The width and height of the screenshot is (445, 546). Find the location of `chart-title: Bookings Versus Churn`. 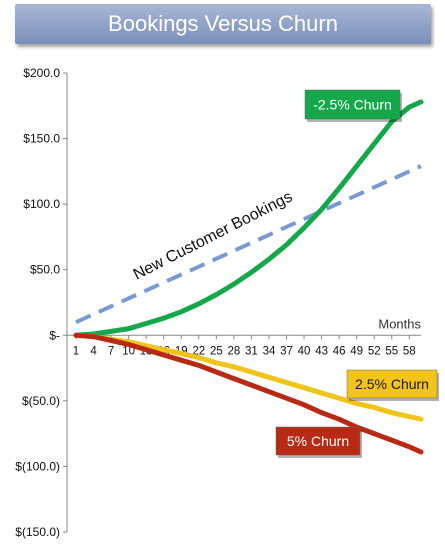

chart-title: Bookings Versus Churn is located at coordinates (223, 23).